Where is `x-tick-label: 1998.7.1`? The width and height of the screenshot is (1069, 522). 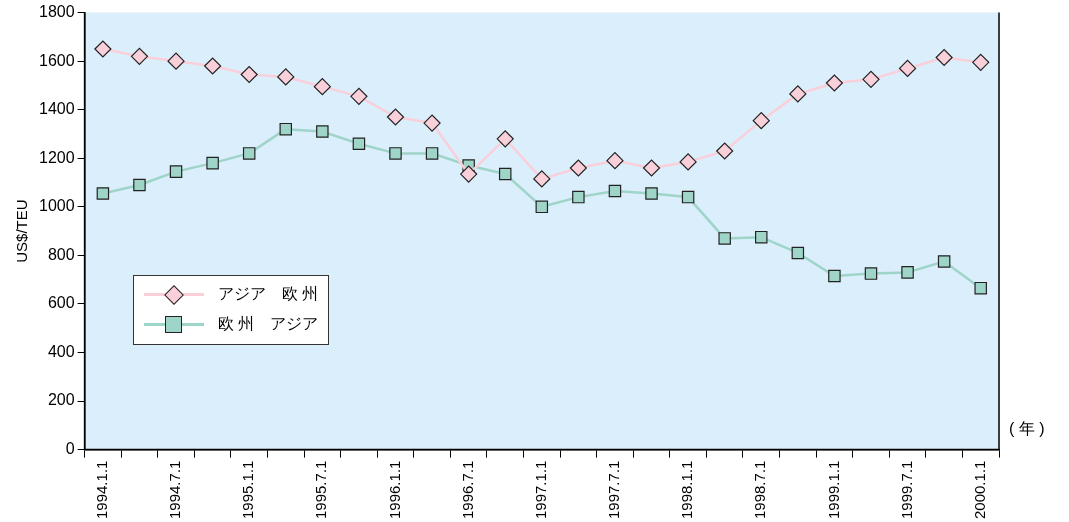
x-tick-label: 1998.7.1 is located at coordinates (760, 489).